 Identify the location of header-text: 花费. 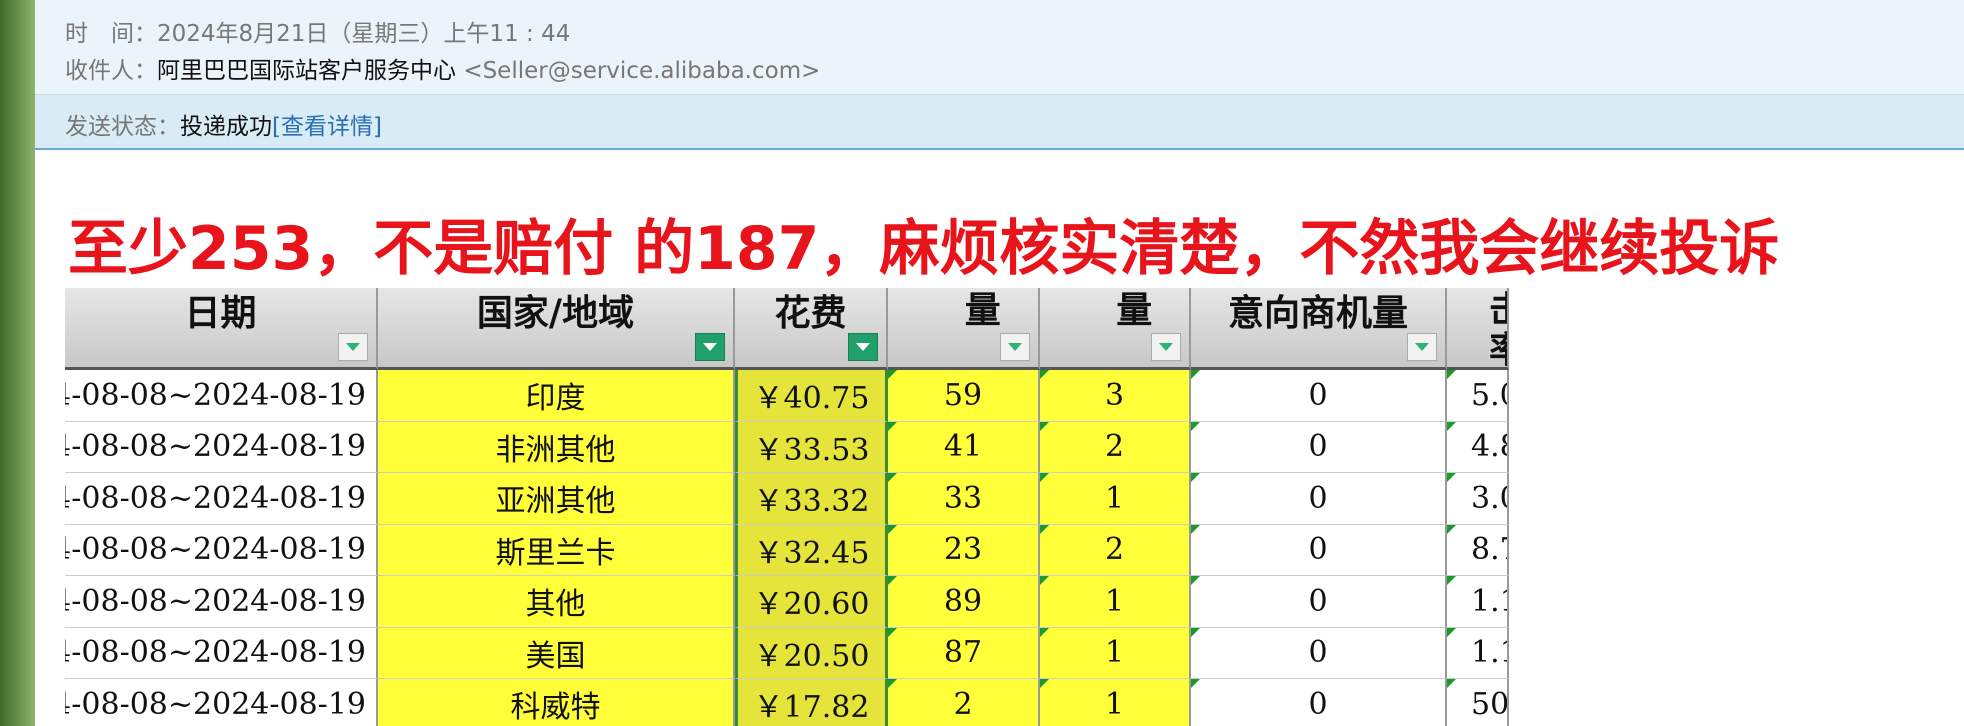
(810, 313).